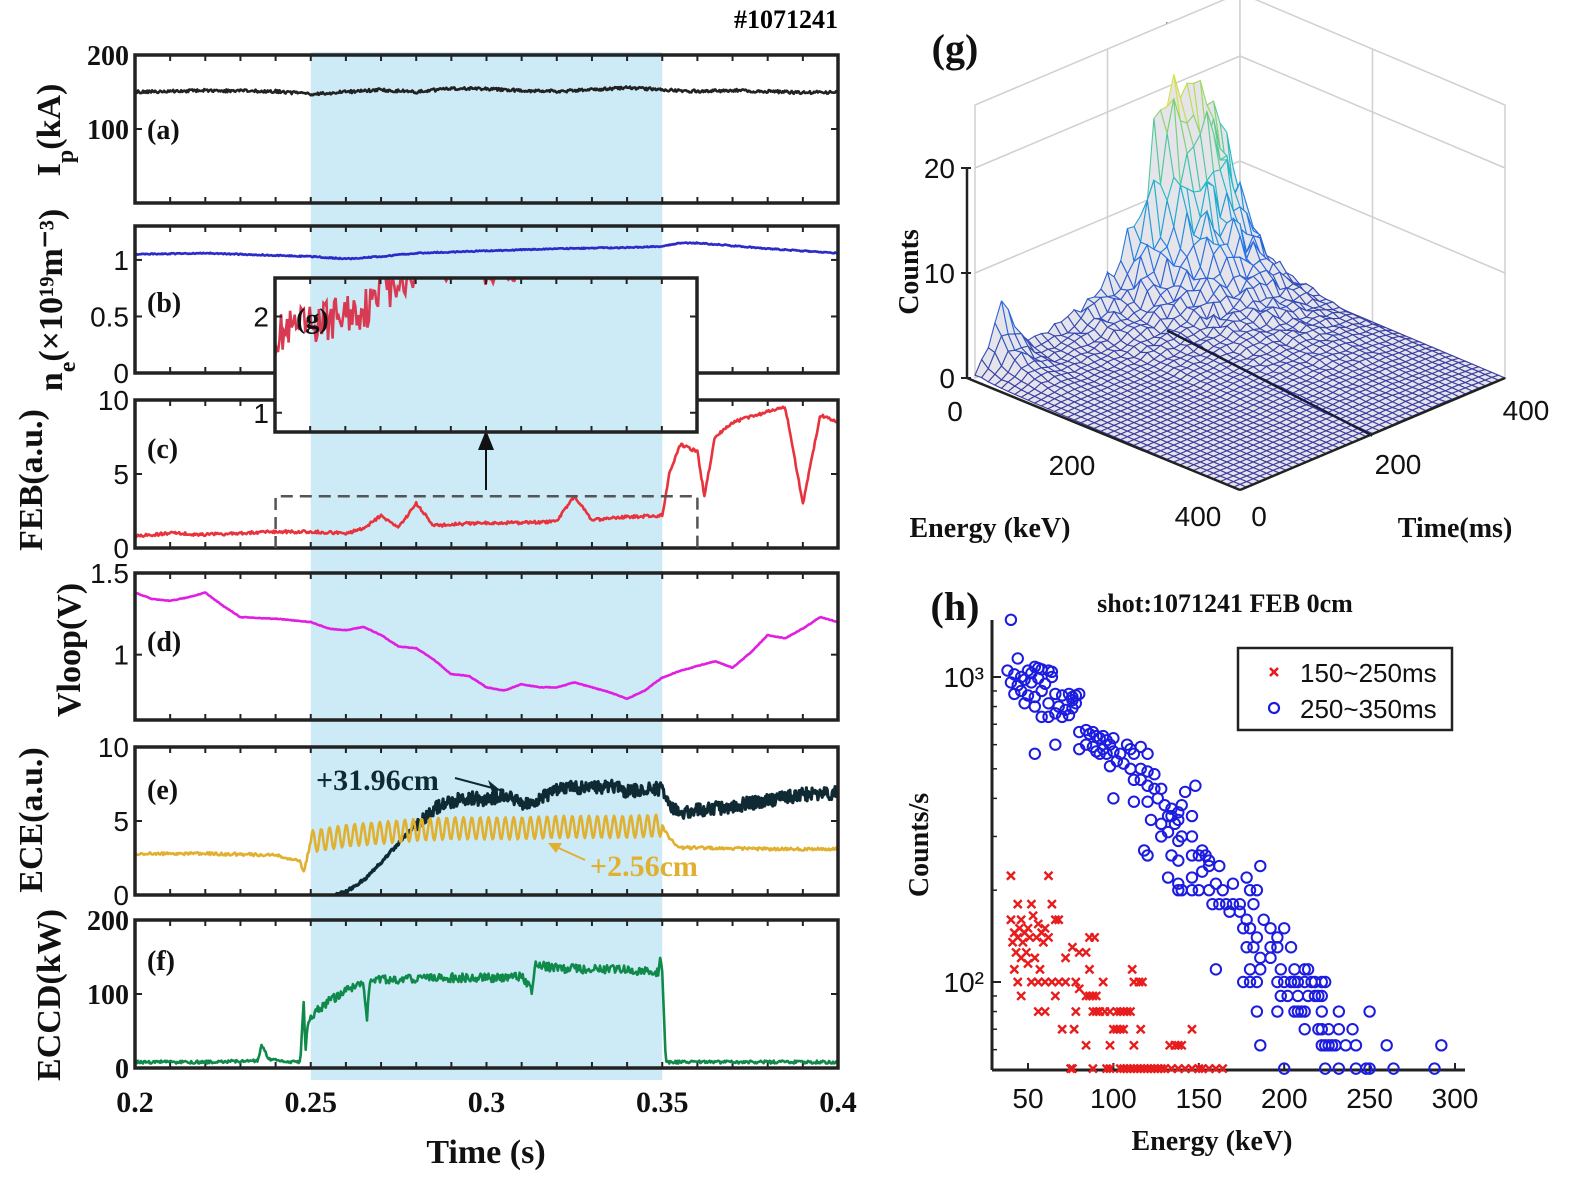 The width and height of the screenshot is (1570, 1183). What do you see at coordinates (69, 650) in the screenshot?
I see `y-axis-title-vloop: Vloop(V)` at bounding box center [69, 650].